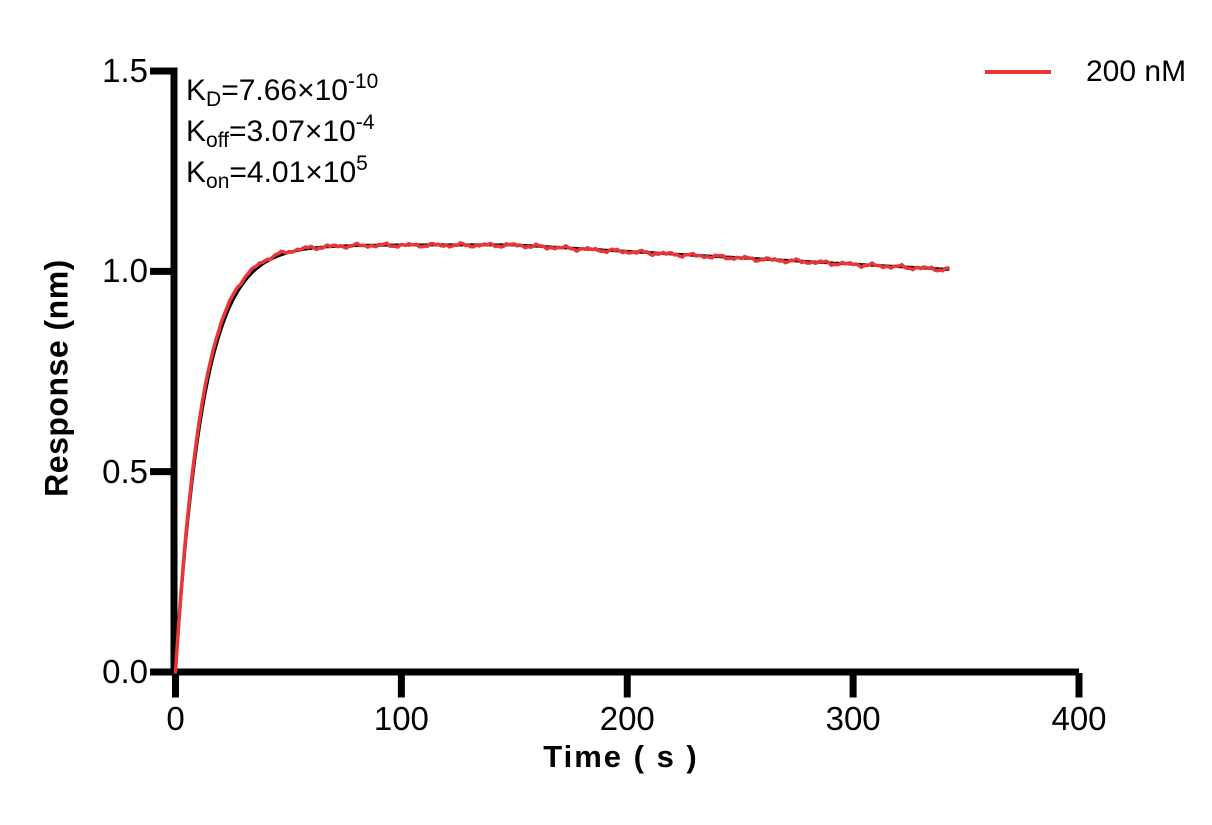  I want to click on x-tick-label: 300, so click(853, 718).